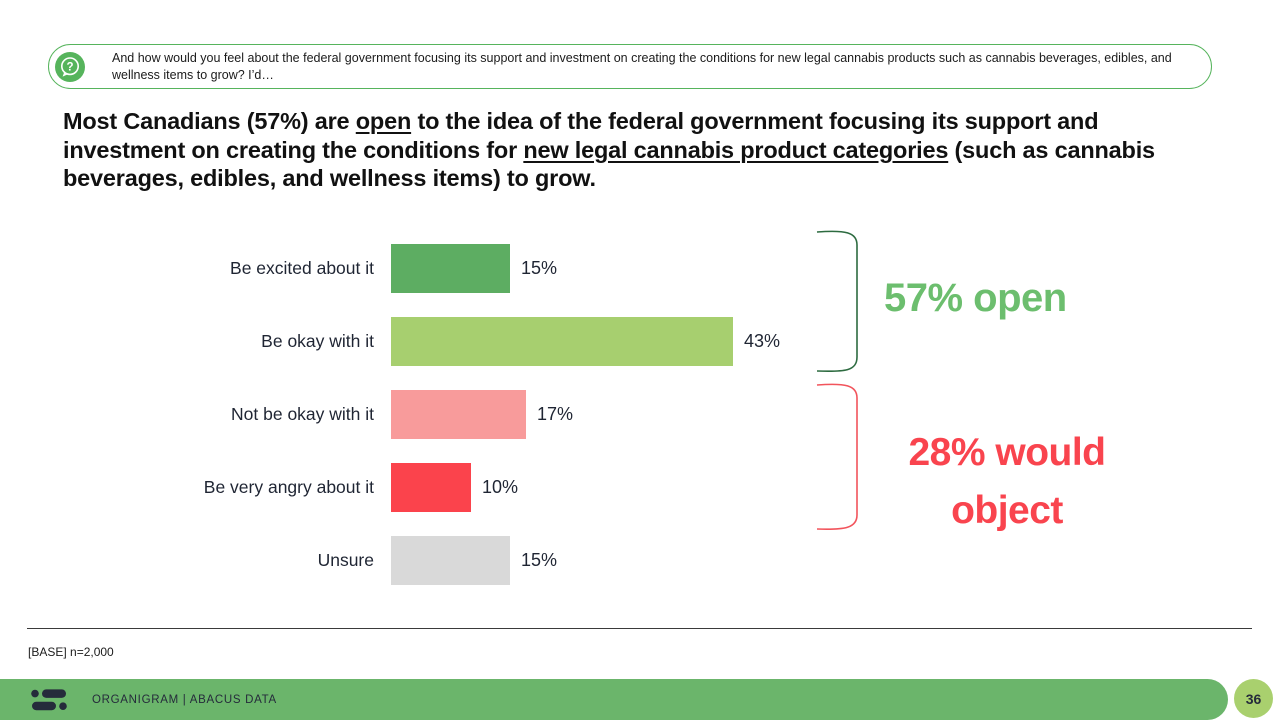  Describe the element at coordinates (317, 341) in the screenshot. I see `bar-category-label: Be okay with it` at that location.